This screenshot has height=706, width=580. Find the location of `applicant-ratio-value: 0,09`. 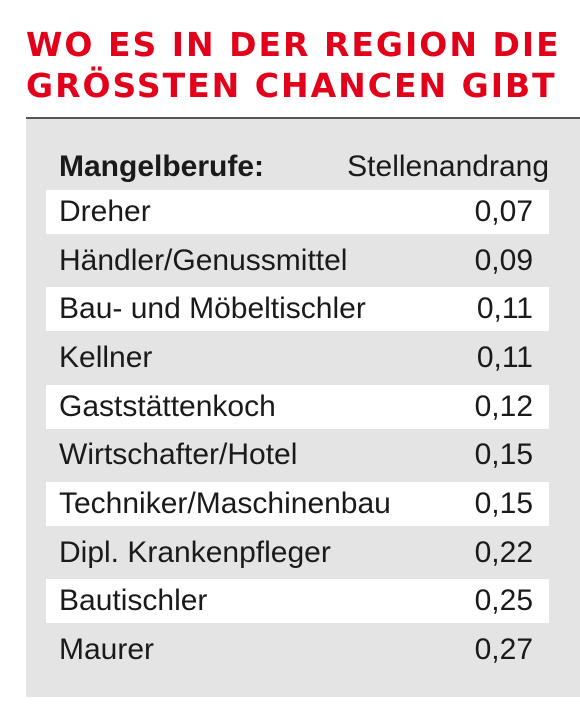

applicant-ratio-value: 0,09 is located at coordinates (503, 260).